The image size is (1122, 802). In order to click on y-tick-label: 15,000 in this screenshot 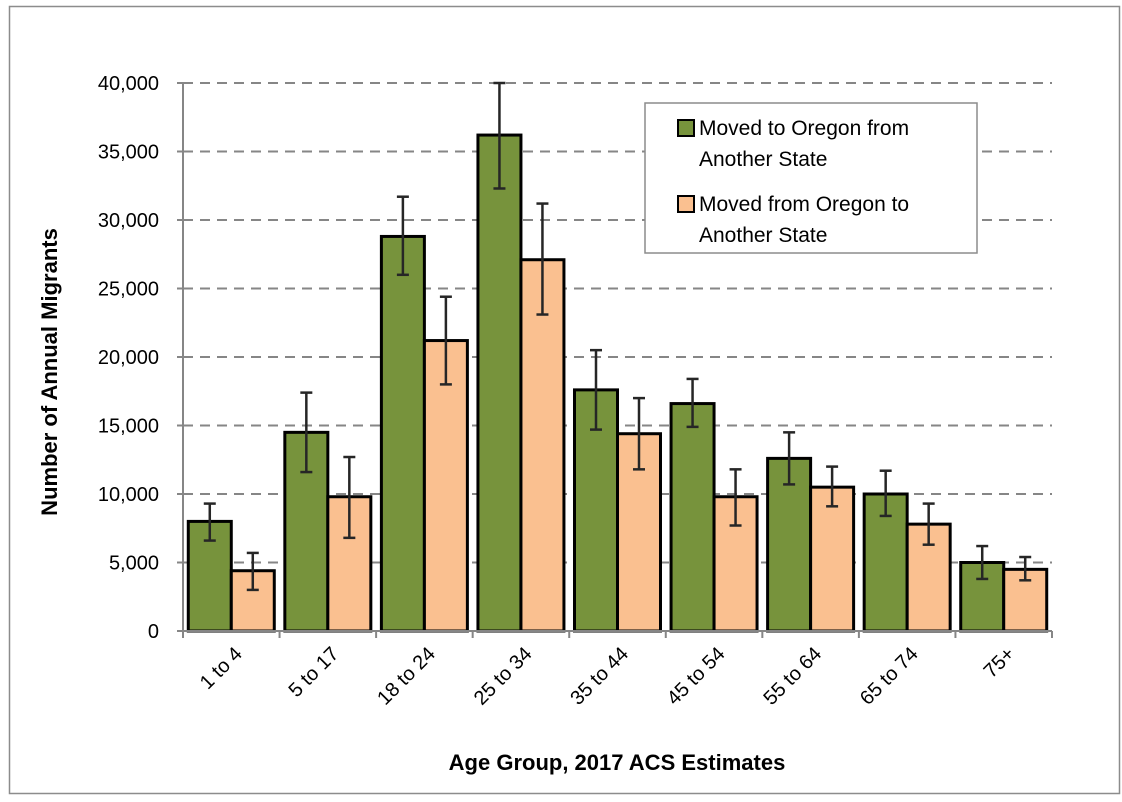, I will do `click(128, 427)`.